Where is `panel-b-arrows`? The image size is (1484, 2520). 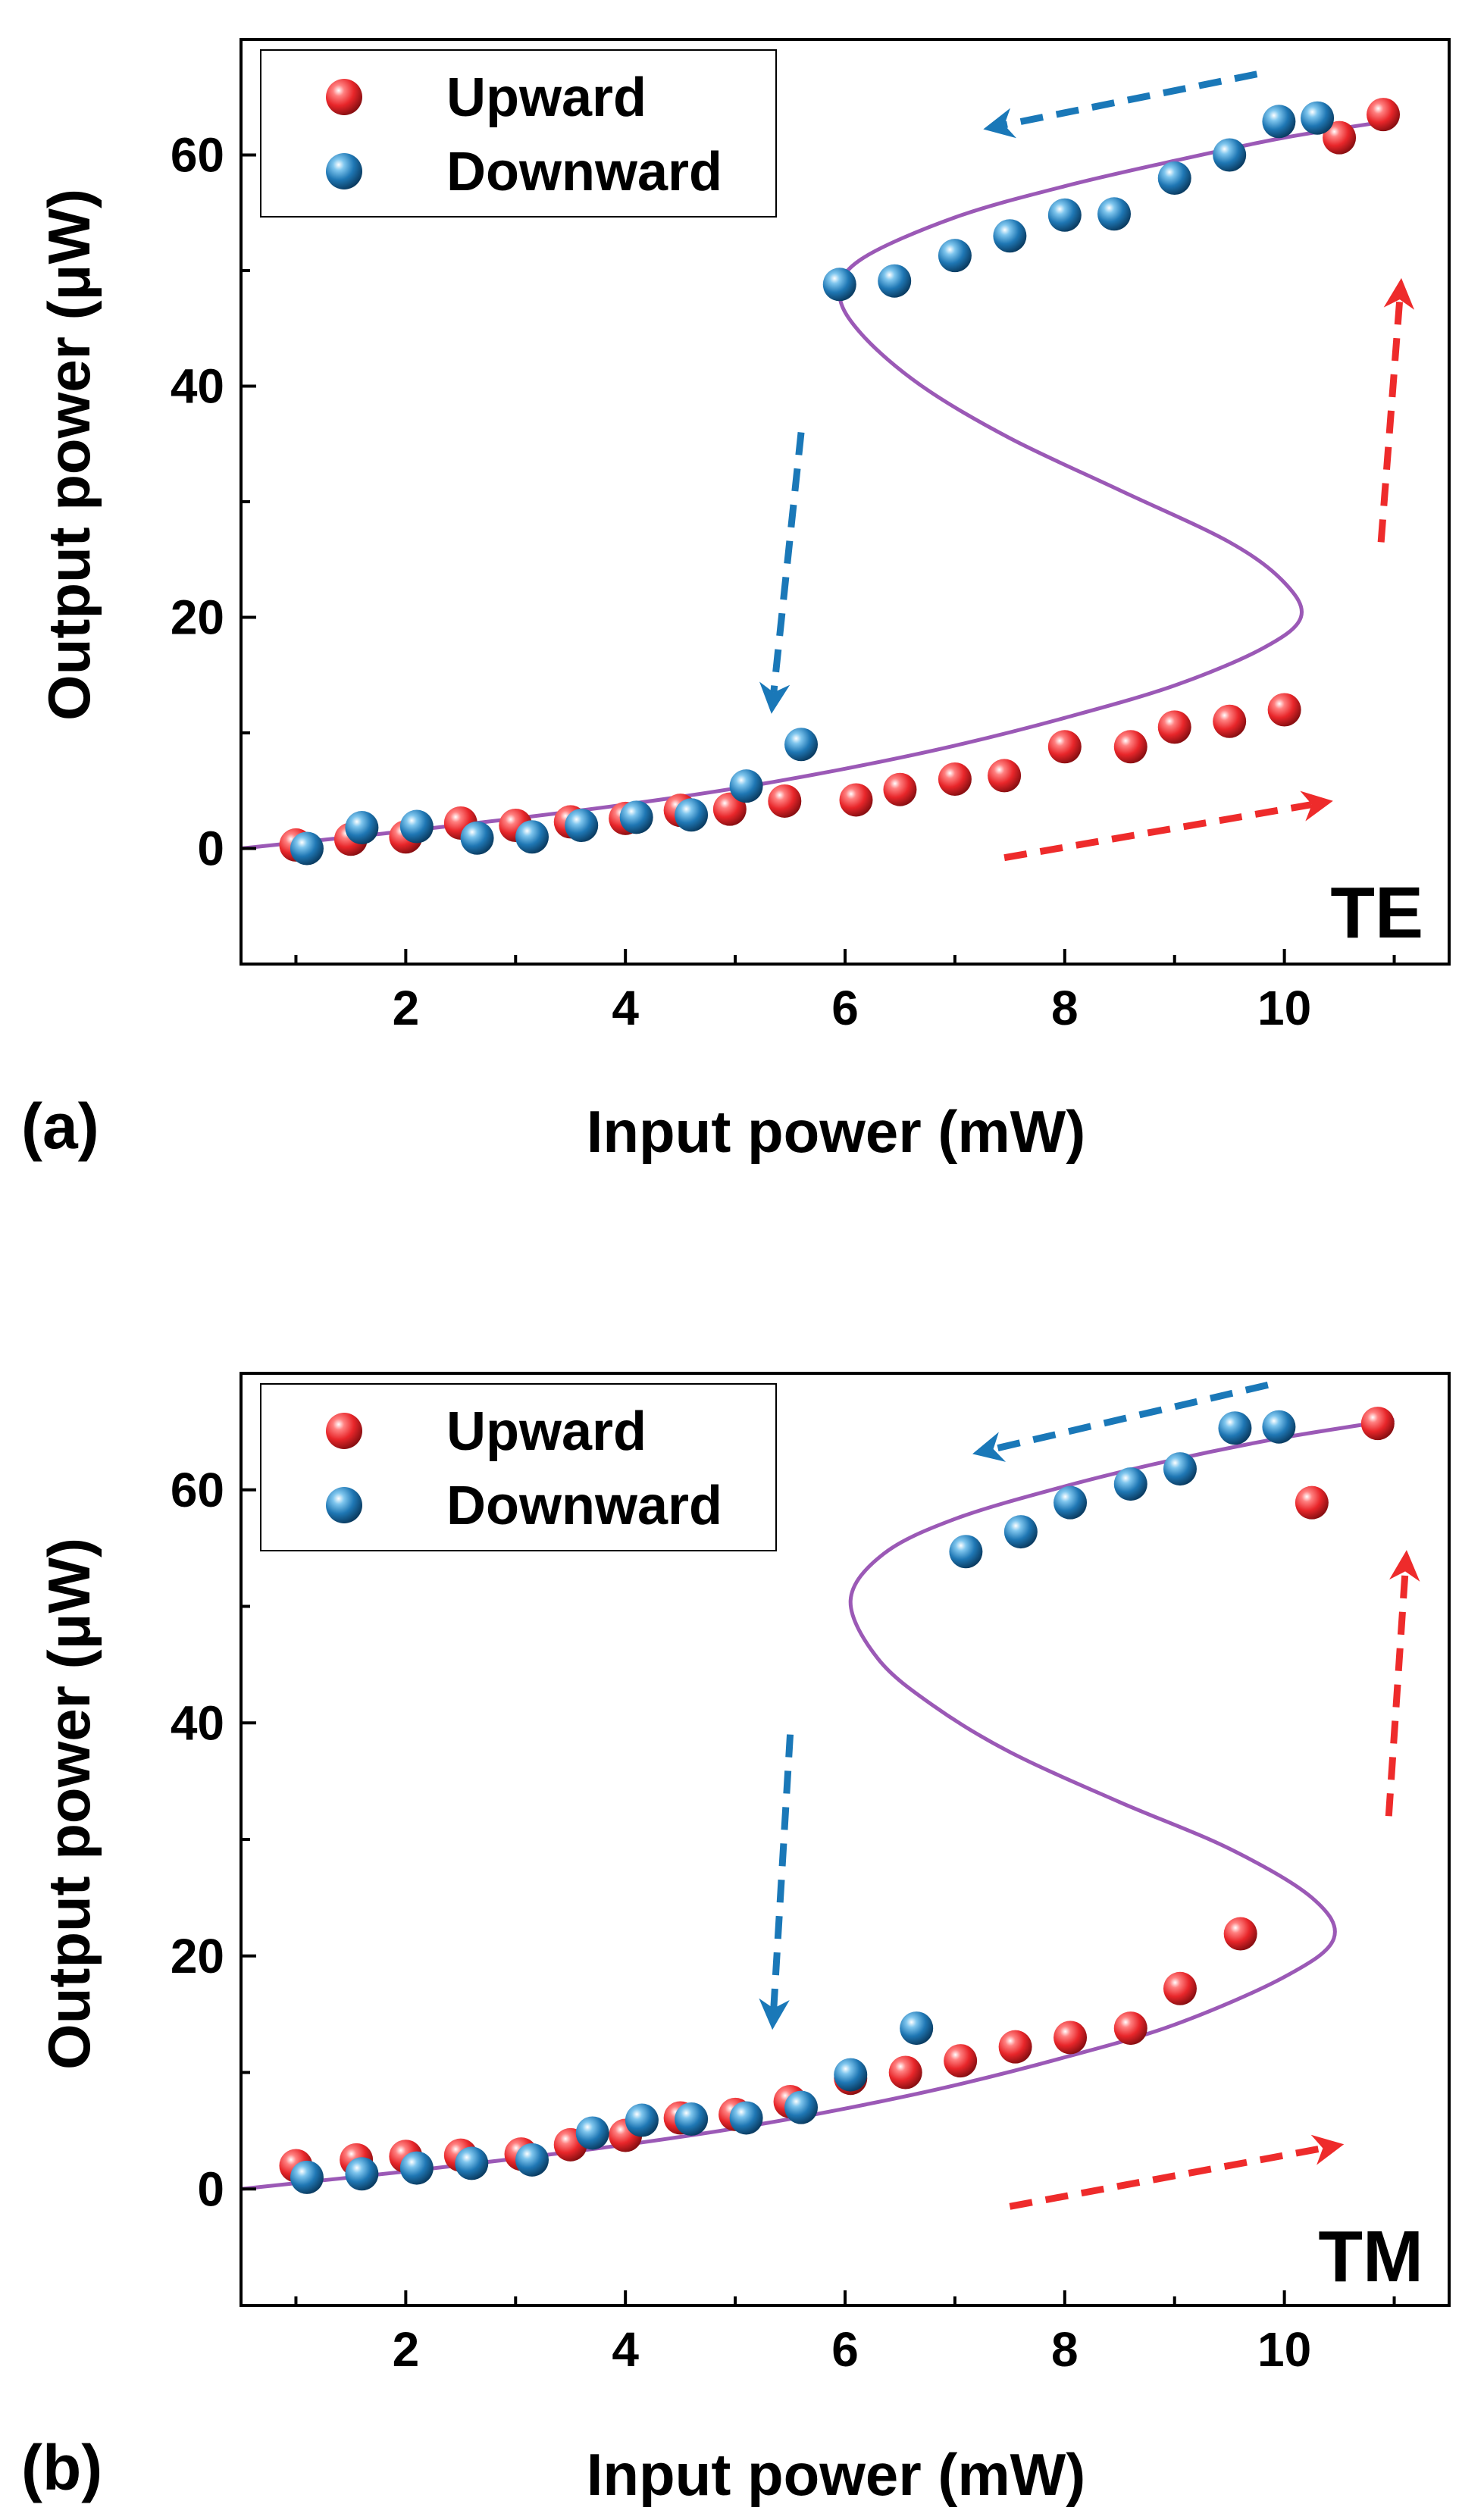 panel-b-arrows is located at coordinates (1089, 1795).